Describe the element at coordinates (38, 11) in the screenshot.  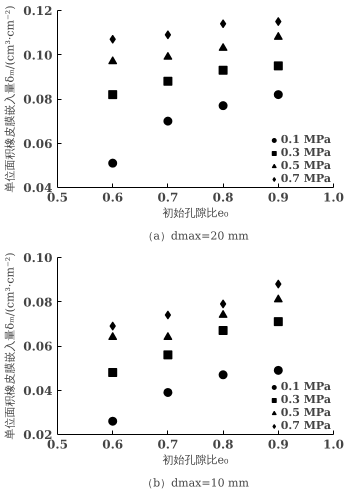
I see `y-tick-label: 0.12` at that location.